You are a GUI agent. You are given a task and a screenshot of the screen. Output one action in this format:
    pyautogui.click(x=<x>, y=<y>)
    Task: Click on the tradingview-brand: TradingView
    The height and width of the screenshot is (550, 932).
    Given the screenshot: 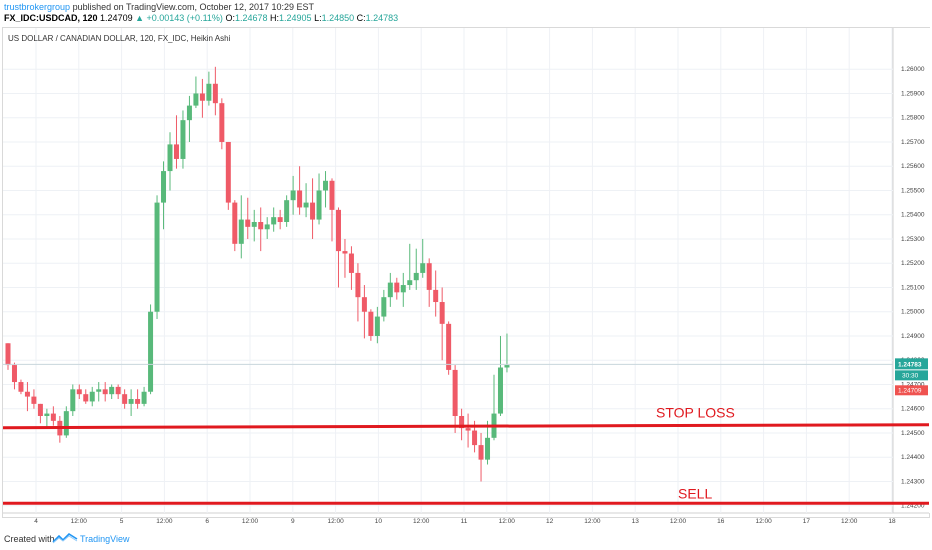 What is the action you would take?
    pyautogui.click(x=105, y=539)
    